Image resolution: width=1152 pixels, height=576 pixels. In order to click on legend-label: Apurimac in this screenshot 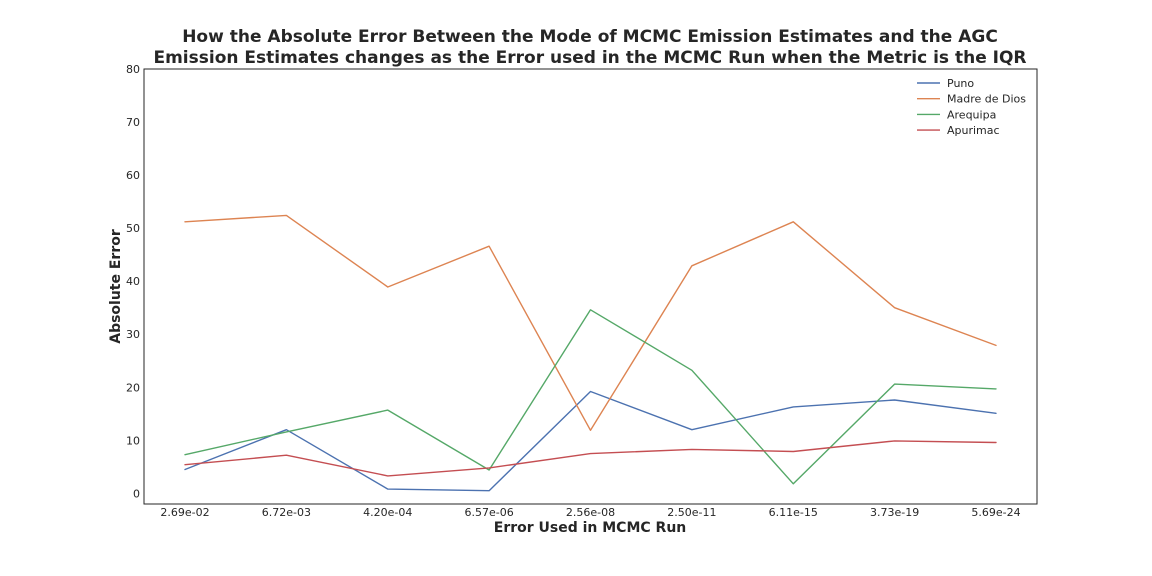, I will do `click(973, 130)`.